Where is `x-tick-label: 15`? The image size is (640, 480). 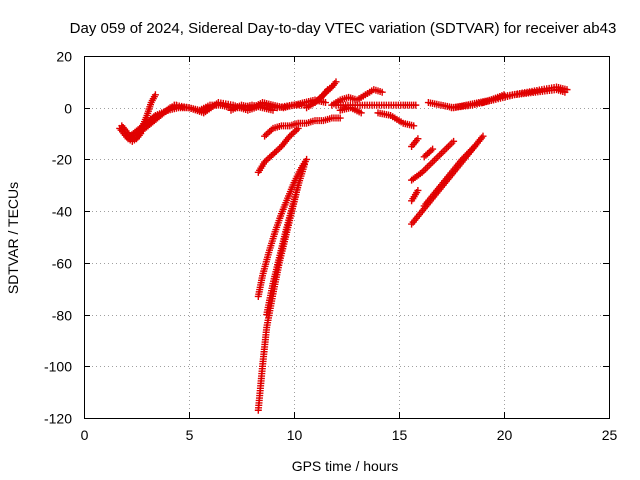
x-tick-label: 15 is located at coordinates (400, 435).